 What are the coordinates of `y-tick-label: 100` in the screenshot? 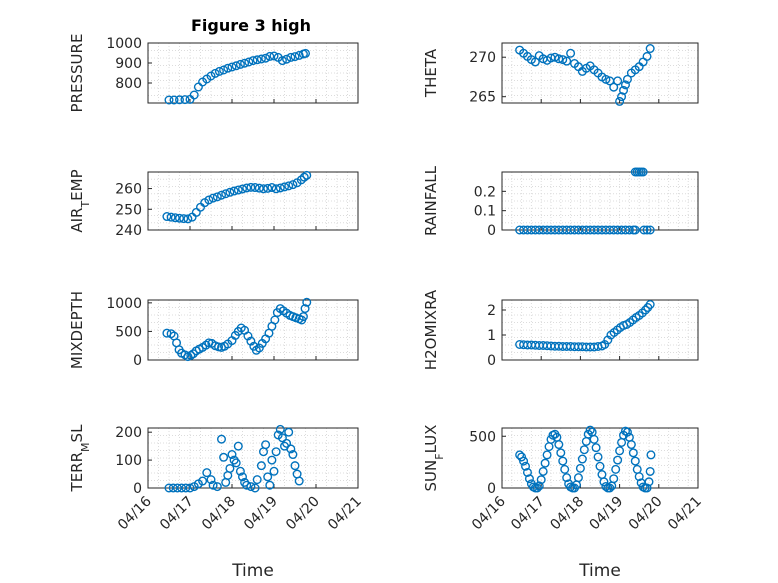 It's located at (128, 461).